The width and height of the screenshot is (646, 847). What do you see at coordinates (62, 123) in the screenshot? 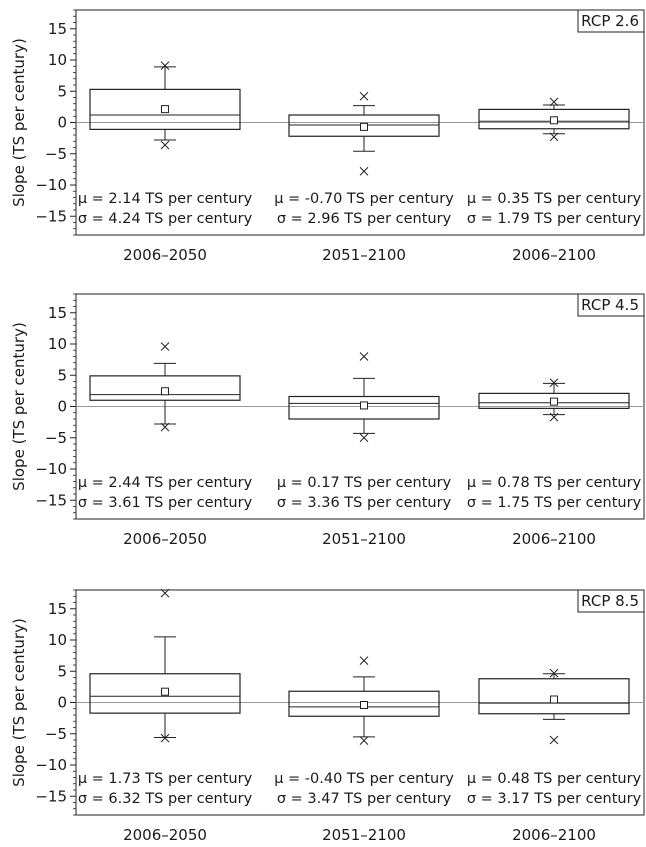
I see `y-tick-label: 0` at bounding box center [62, 123].